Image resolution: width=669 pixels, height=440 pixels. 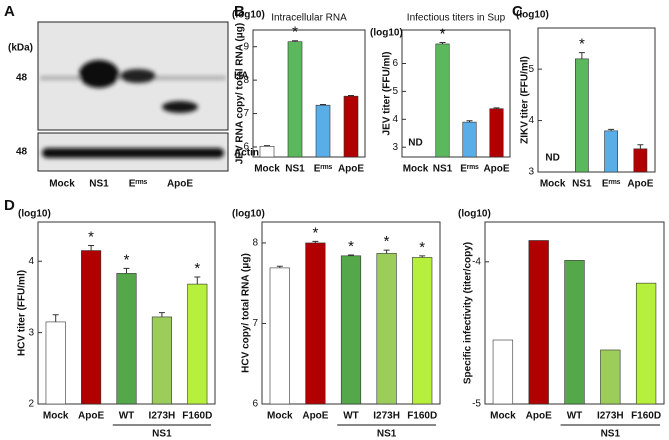 What do you see at coordinates (9, 205) in the screenshot?
I see `panel-label: D` at bounding box center [9, 205].